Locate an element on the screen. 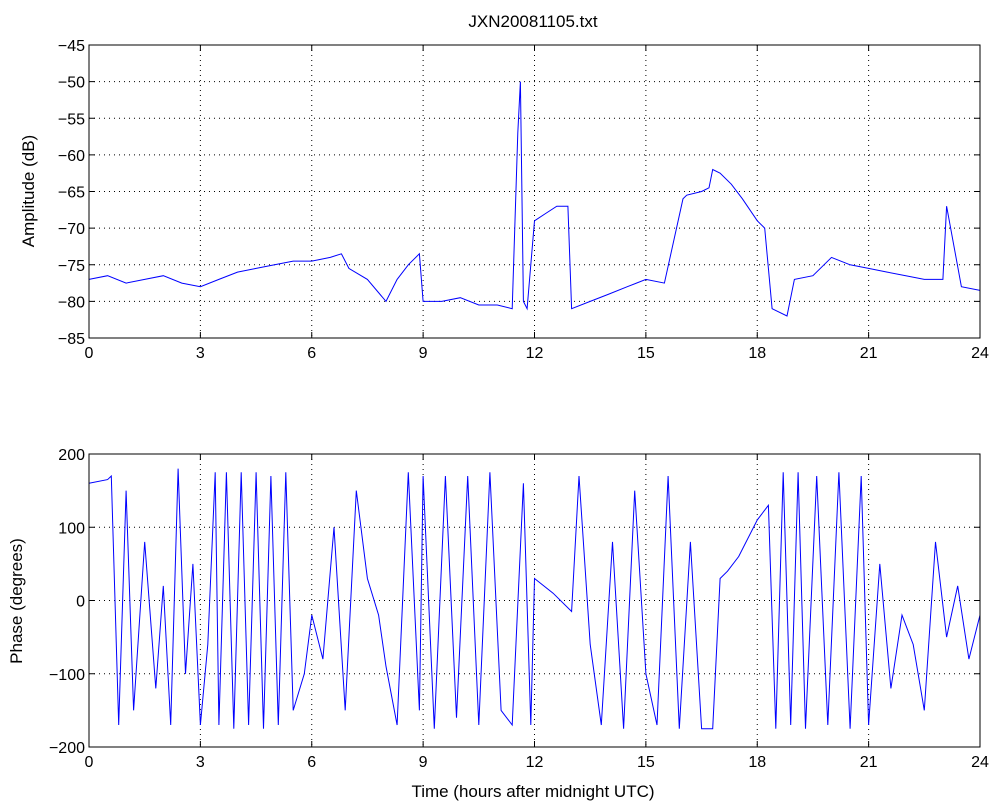  y-tick-label: 100 is located at coordinates (71, 528).